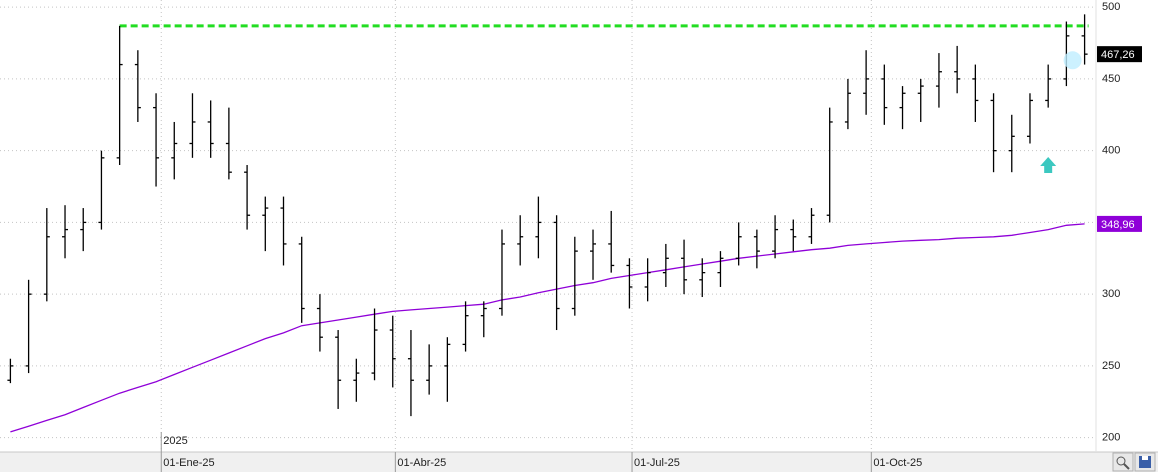 This screenshot has width=1158, height=472. Describe the element at coordinates (1048, 165) in the screenshot. I see `arrow-marker` at that location.